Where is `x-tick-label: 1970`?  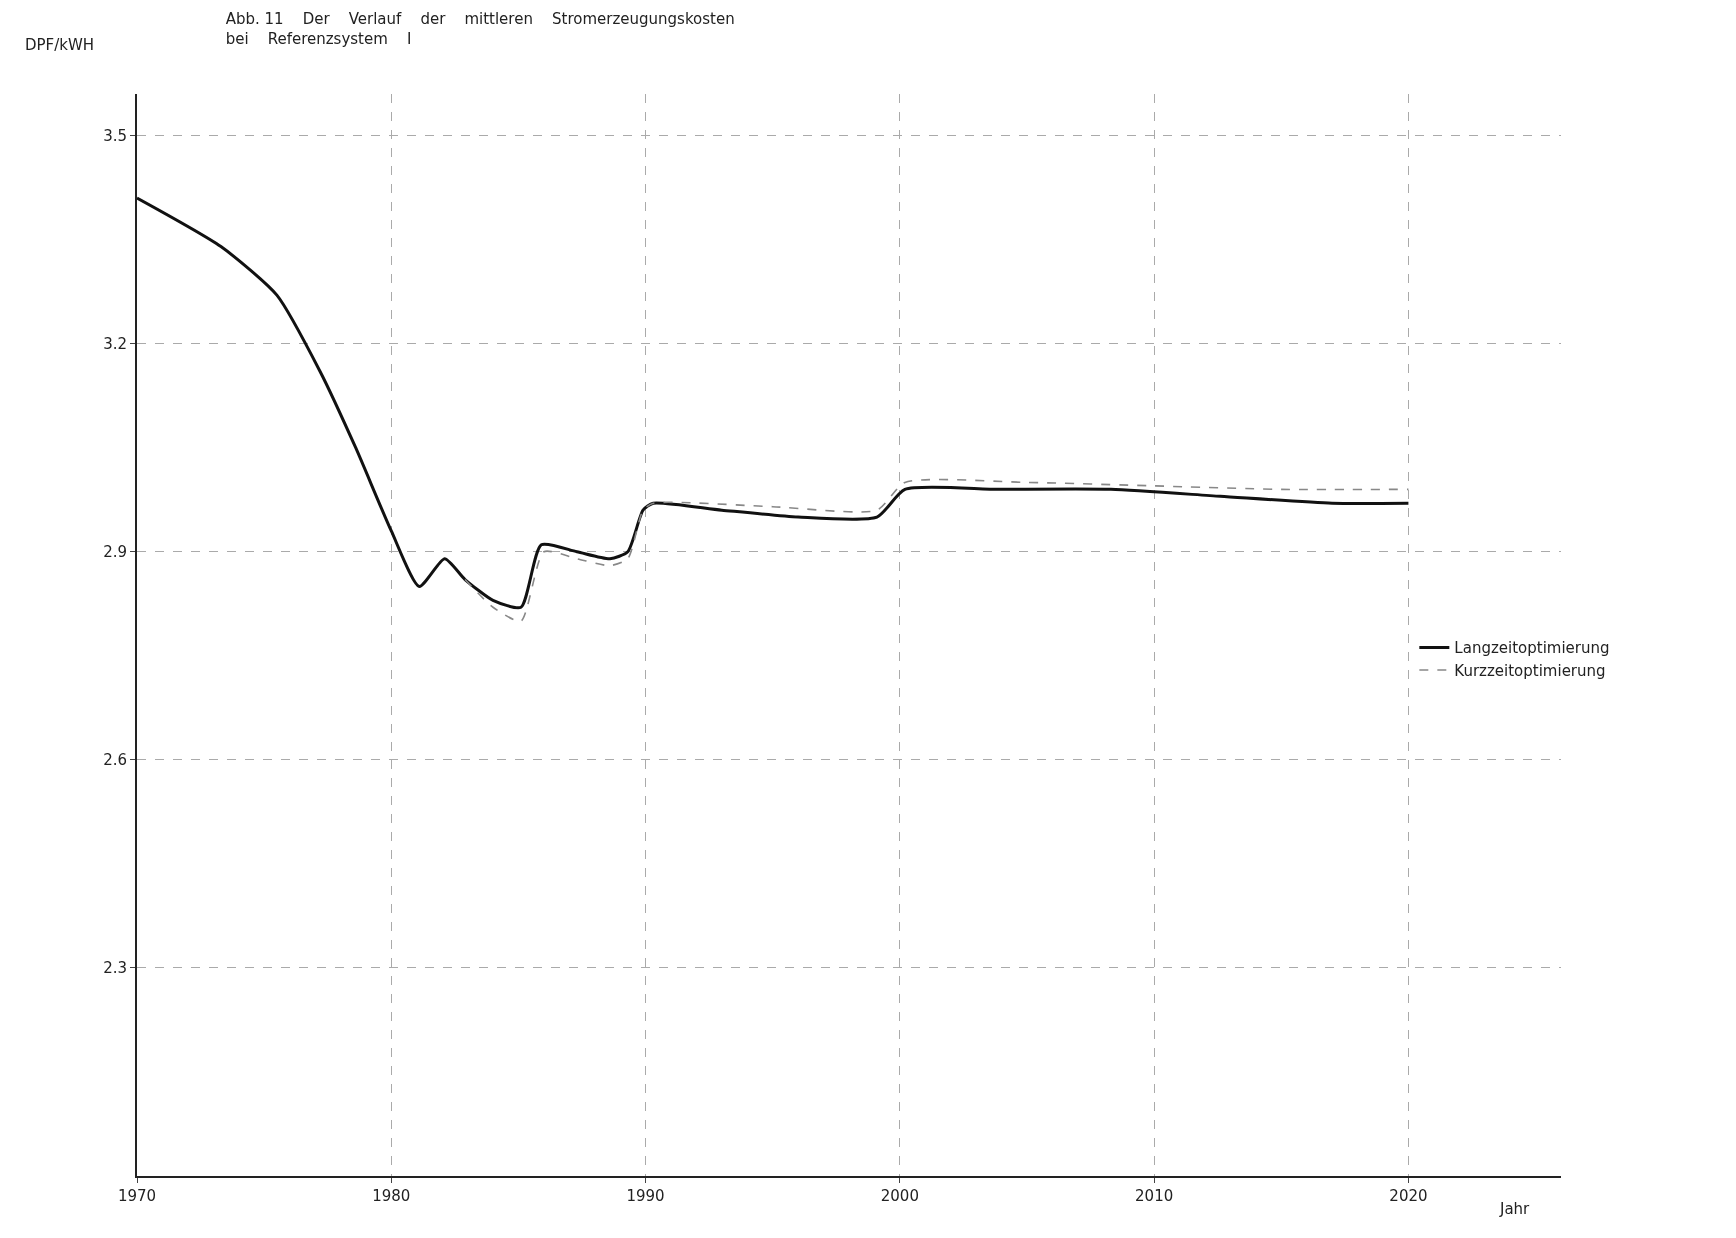
x-tick-label: 1970 is located at coordinates (137, 1196).